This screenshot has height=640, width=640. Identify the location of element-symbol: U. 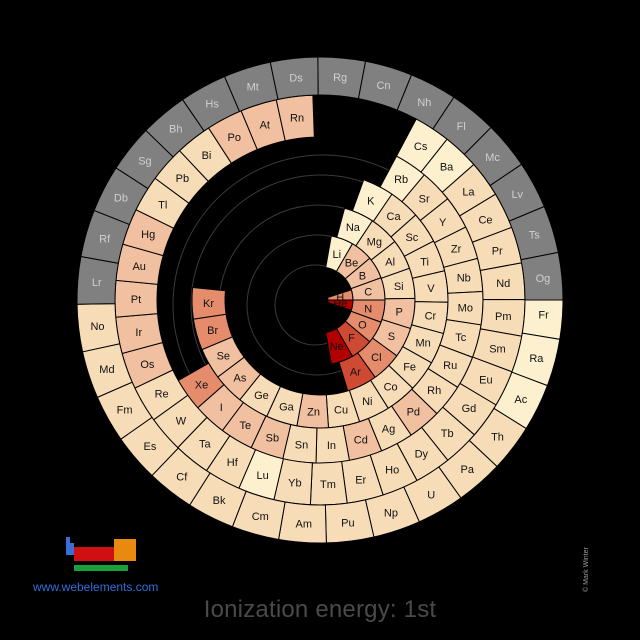
(431, 495).